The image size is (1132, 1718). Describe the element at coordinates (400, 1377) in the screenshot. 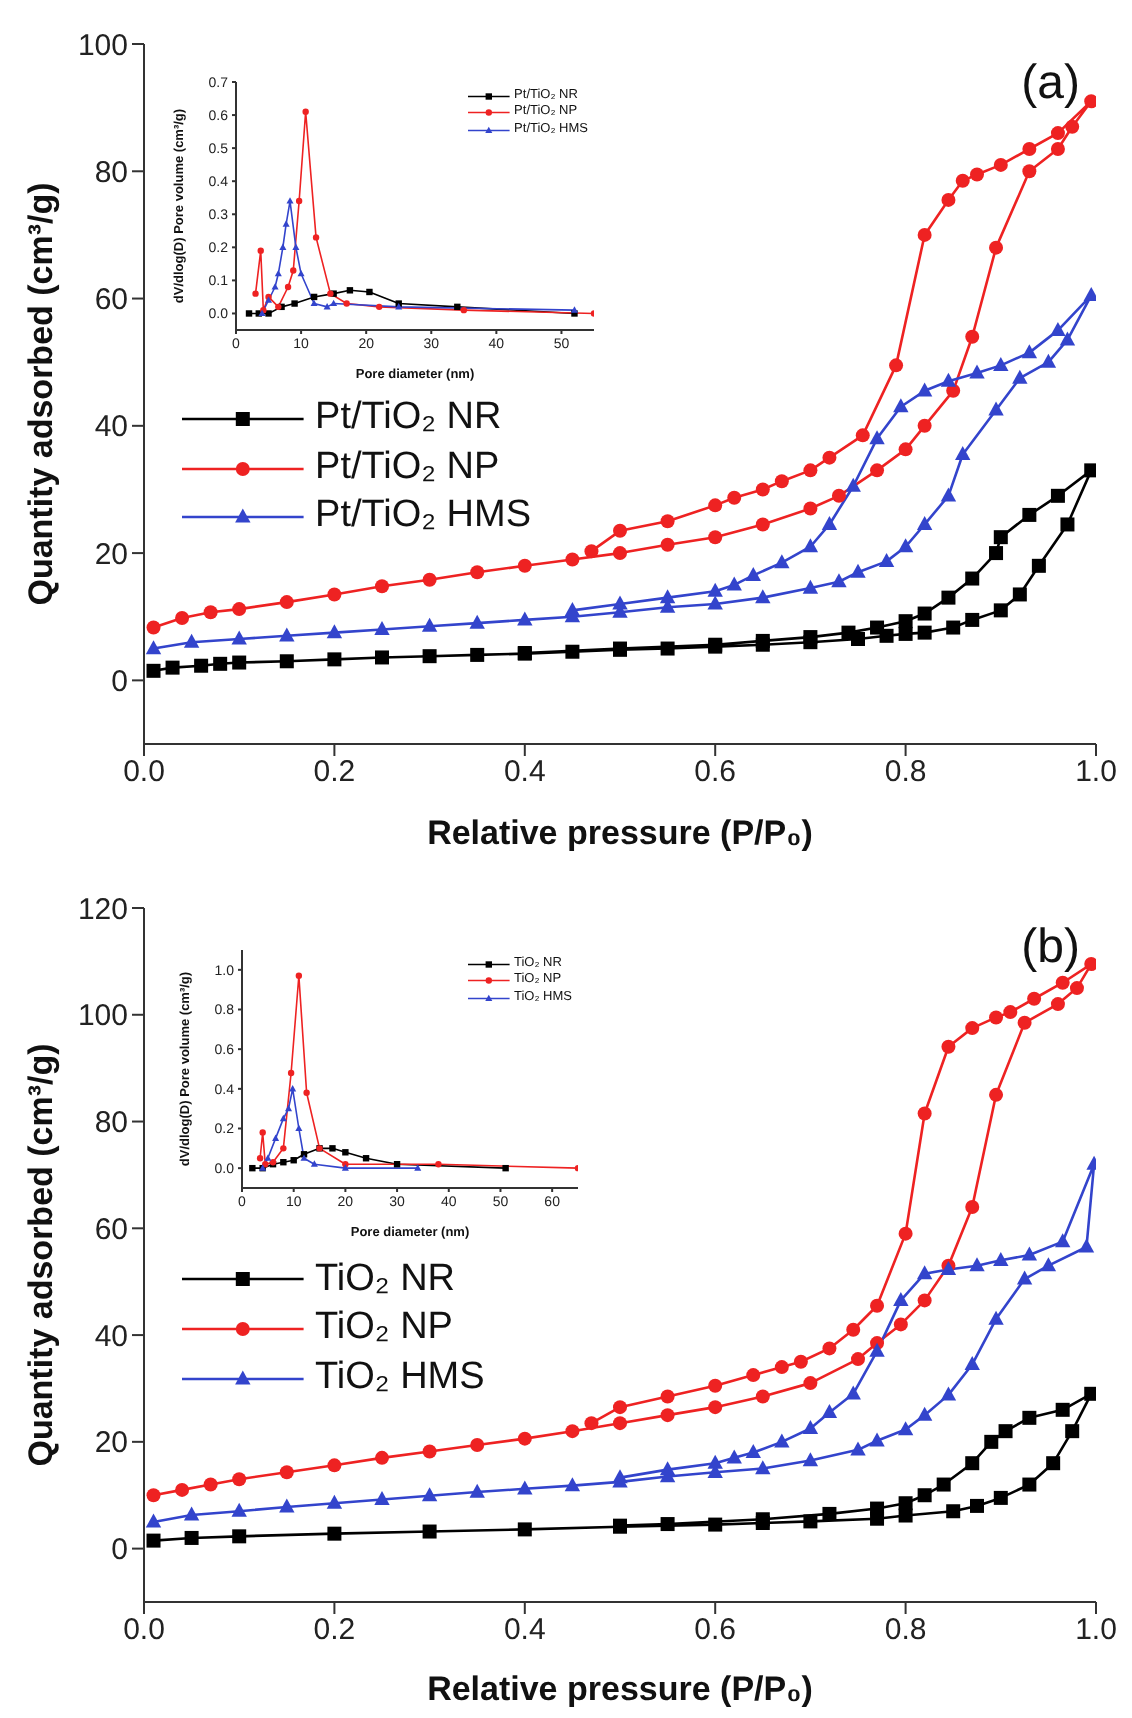

I see `legend-label: TiO₂ HMS` at that location.